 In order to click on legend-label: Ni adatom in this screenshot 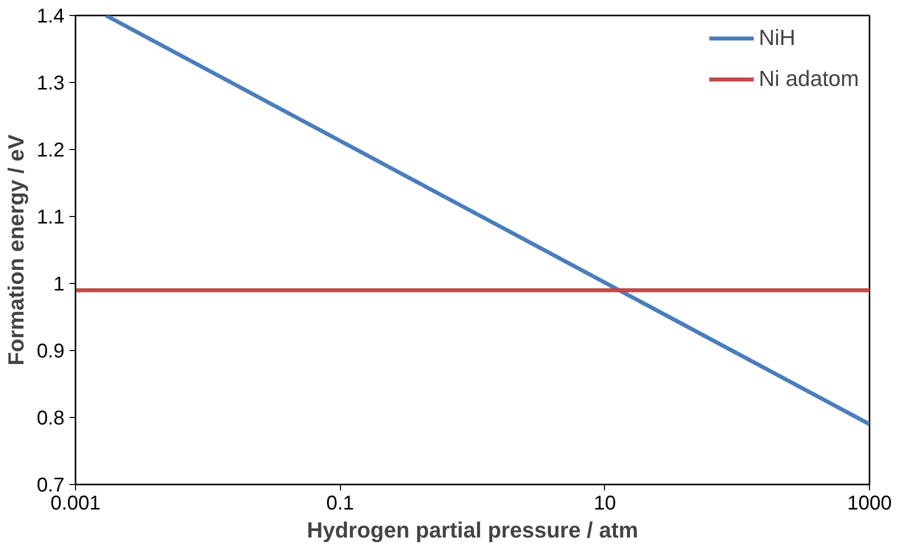, I will do `click(808, 79)`.